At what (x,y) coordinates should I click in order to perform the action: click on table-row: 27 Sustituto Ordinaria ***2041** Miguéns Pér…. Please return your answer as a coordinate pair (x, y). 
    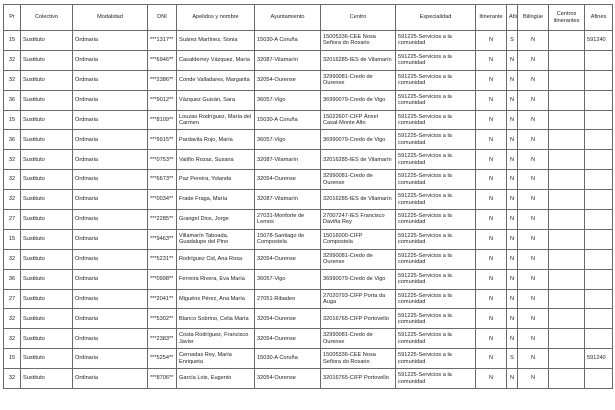
    Looking at the image, I should click on (308, 299).